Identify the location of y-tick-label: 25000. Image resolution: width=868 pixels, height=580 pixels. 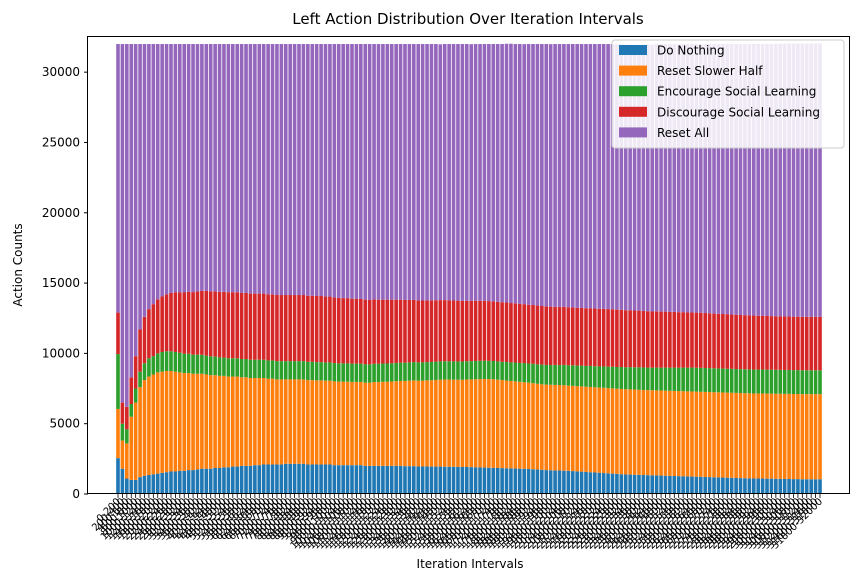
(61, 142).